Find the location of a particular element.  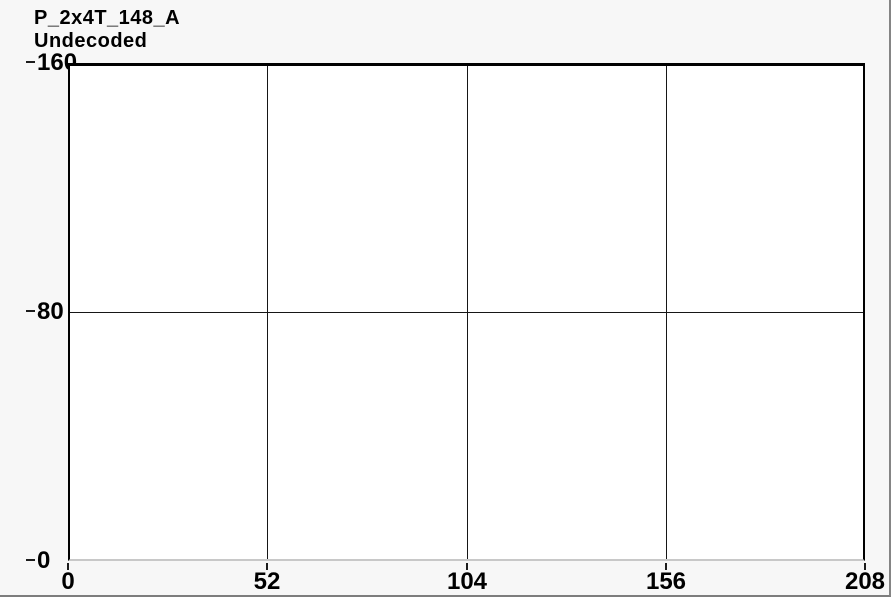

y-tick-label: 80 is located at coordinates (50, 311).